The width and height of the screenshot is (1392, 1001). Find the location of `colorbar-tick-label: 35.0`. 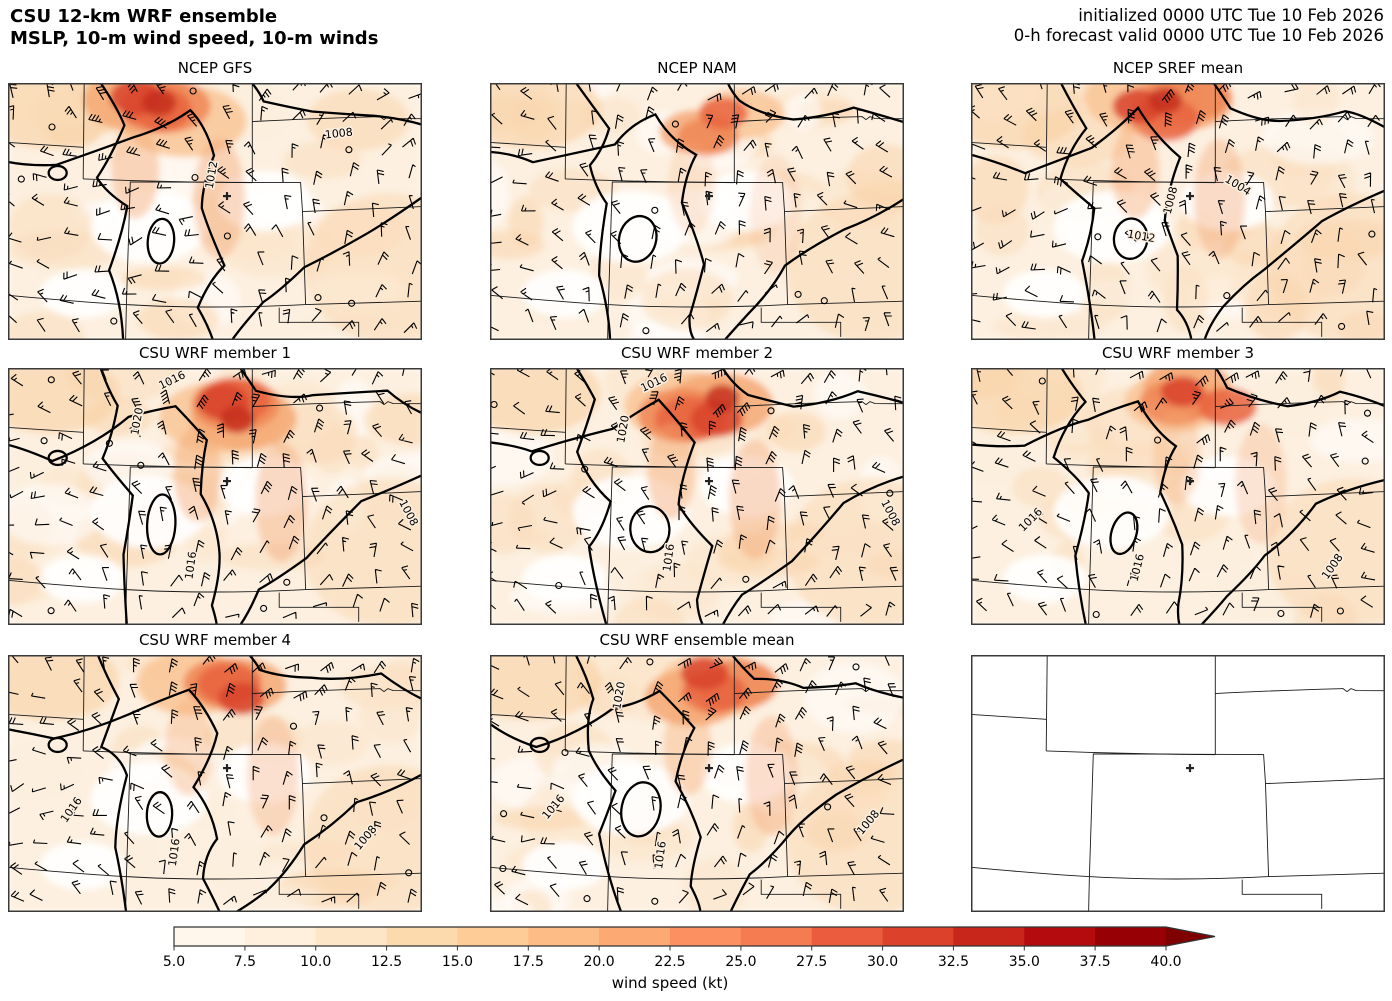

colorbar-tick-label: 35.0 is located at coordinates (1024, 962).